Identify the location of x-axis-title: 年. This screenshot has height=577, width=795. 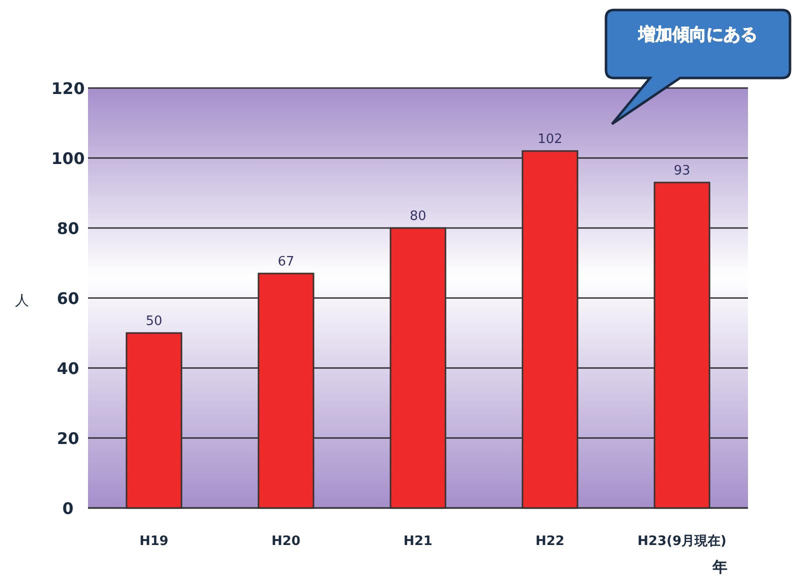
(720, 567).